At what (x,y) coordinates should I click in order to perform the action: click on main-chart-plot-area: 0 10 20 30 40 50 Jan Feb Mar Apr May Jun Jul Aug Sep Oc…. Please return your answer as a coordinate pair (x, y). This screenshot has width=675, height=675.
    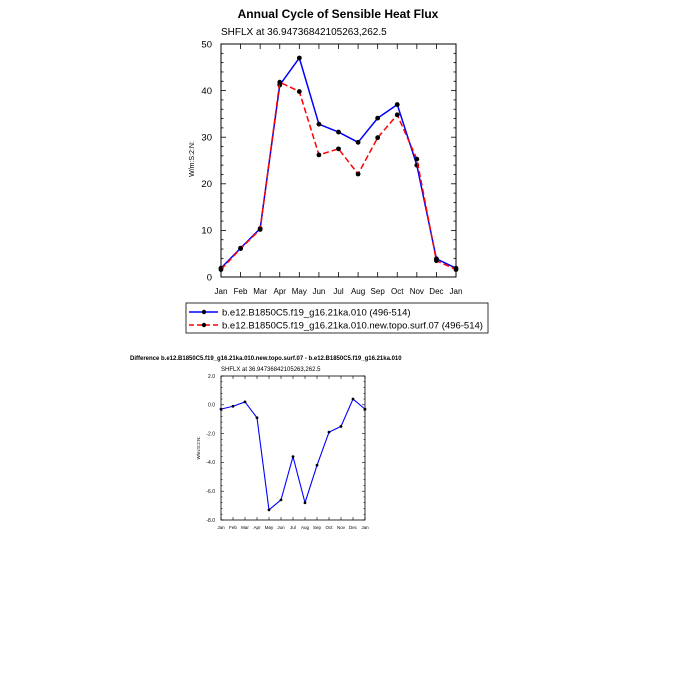
    Looking at the image, I should click on (331, 167).